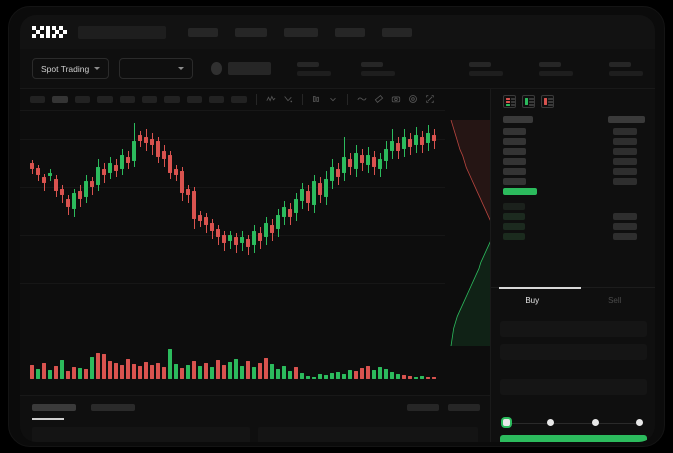  Describe the element at coordinates (362, 99) in the screenshot. I see `wave-icon` at that location.